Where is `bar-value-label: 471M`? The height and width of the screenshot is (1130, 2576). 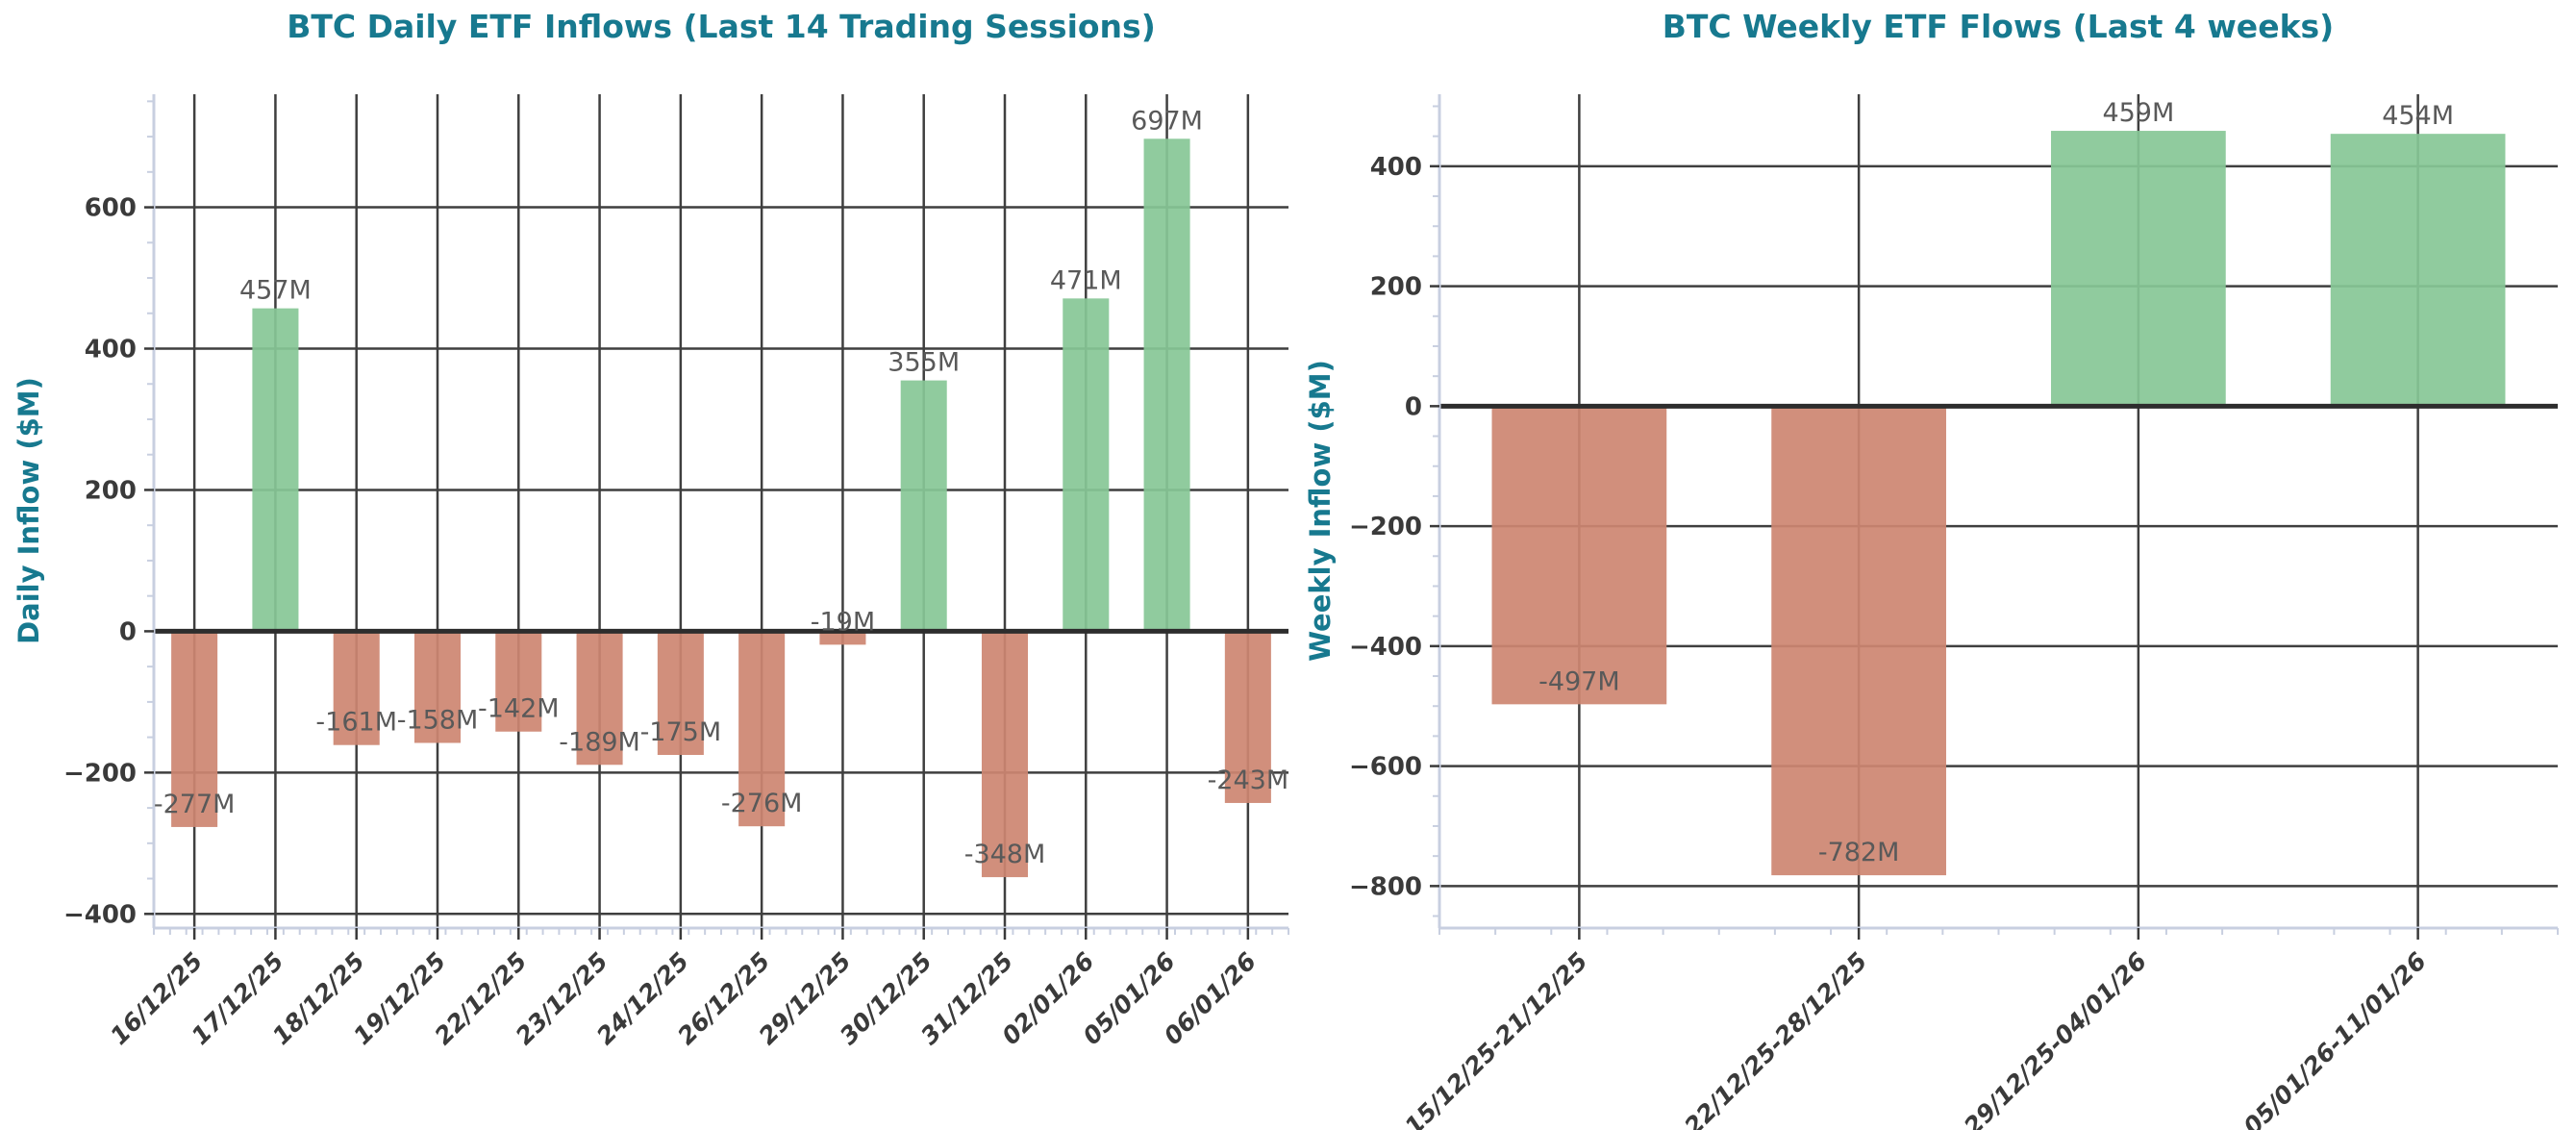
bar-value-label: 471M is located at coordinates (1086, 280).